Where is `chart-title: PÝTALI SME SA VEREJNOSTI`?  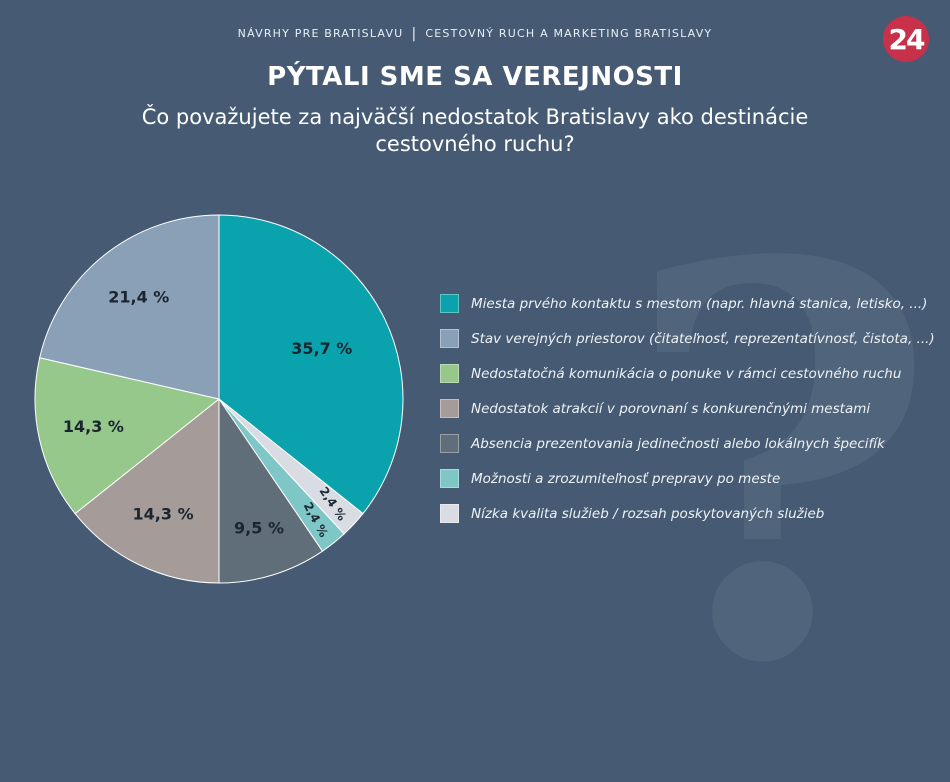
chart-title: PÝTALI SME SA VEREJNOSTI is located at coordinates (475, 77).